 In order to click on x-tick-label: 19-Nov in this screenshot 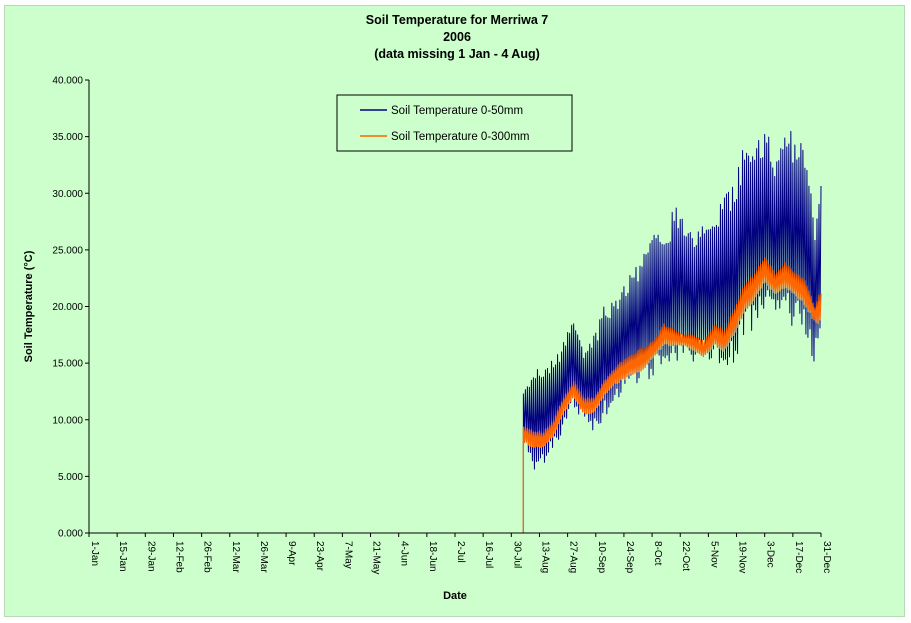, I will do `click(742, 557)`.